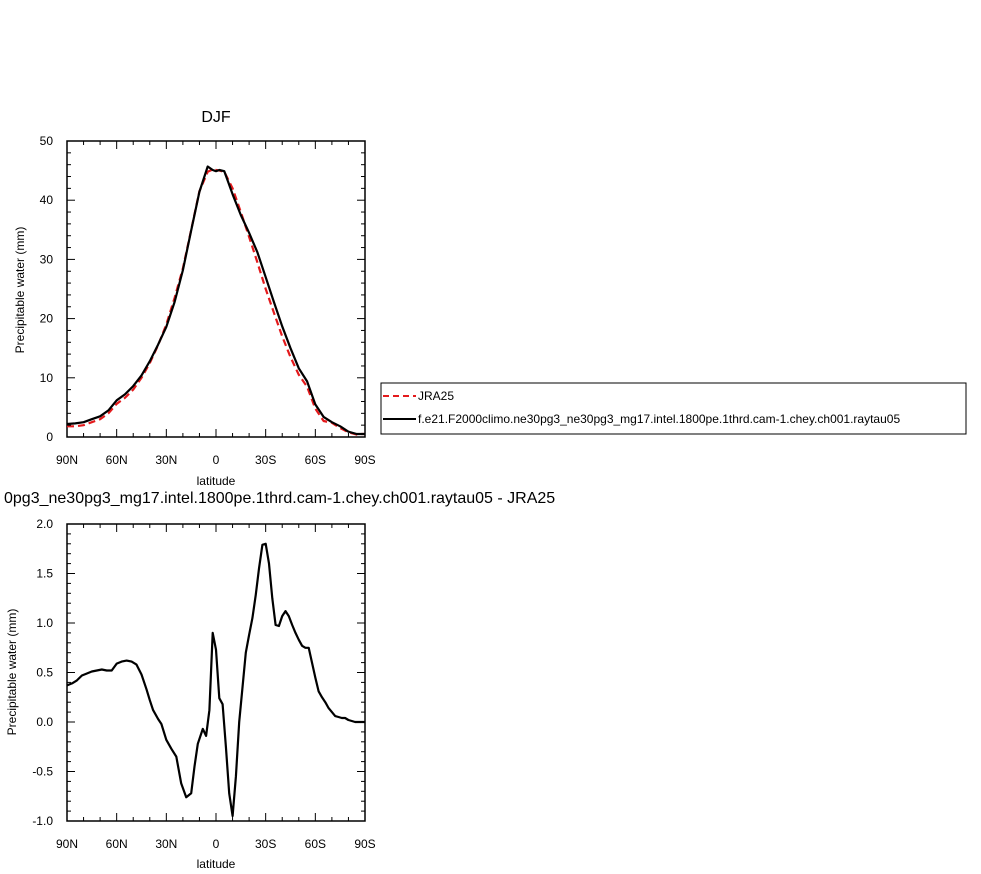  I want to click on top-chart-series-0-line, so click(216, 302).